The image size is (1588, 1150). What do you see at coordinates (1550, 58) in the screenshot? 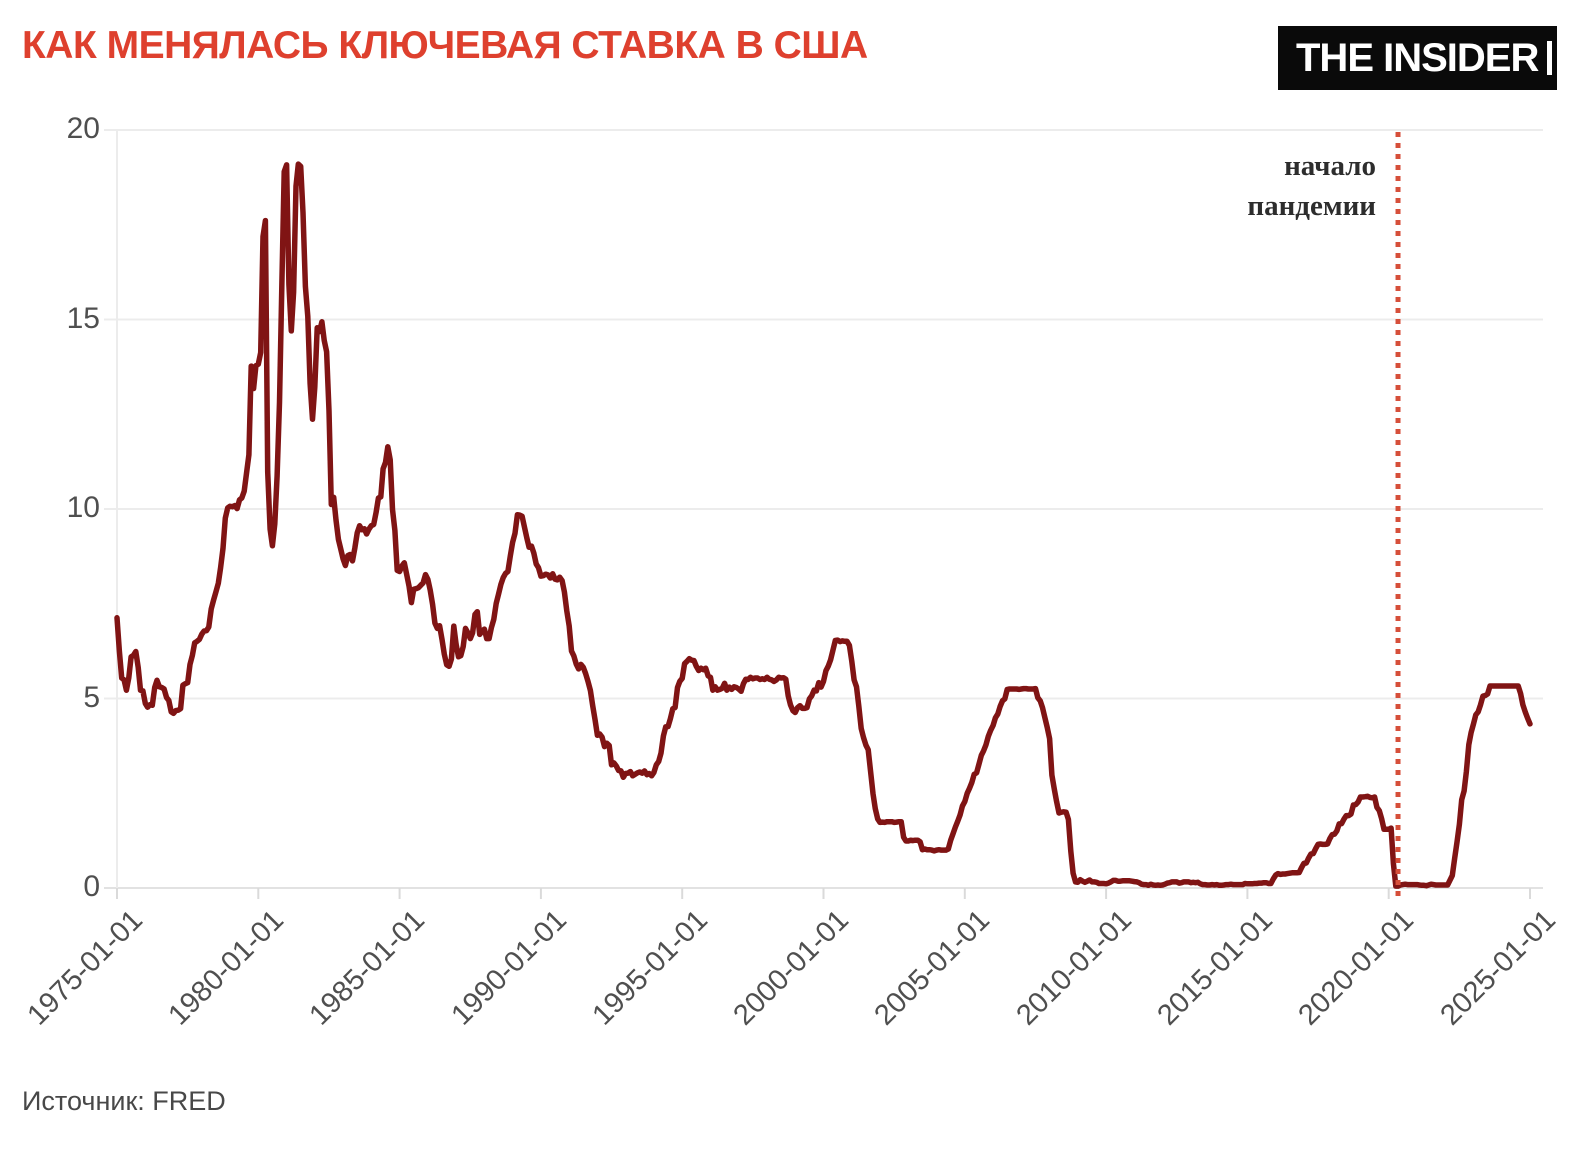
I see `logo-cursor-bar` at bounding box center [1550, 58].